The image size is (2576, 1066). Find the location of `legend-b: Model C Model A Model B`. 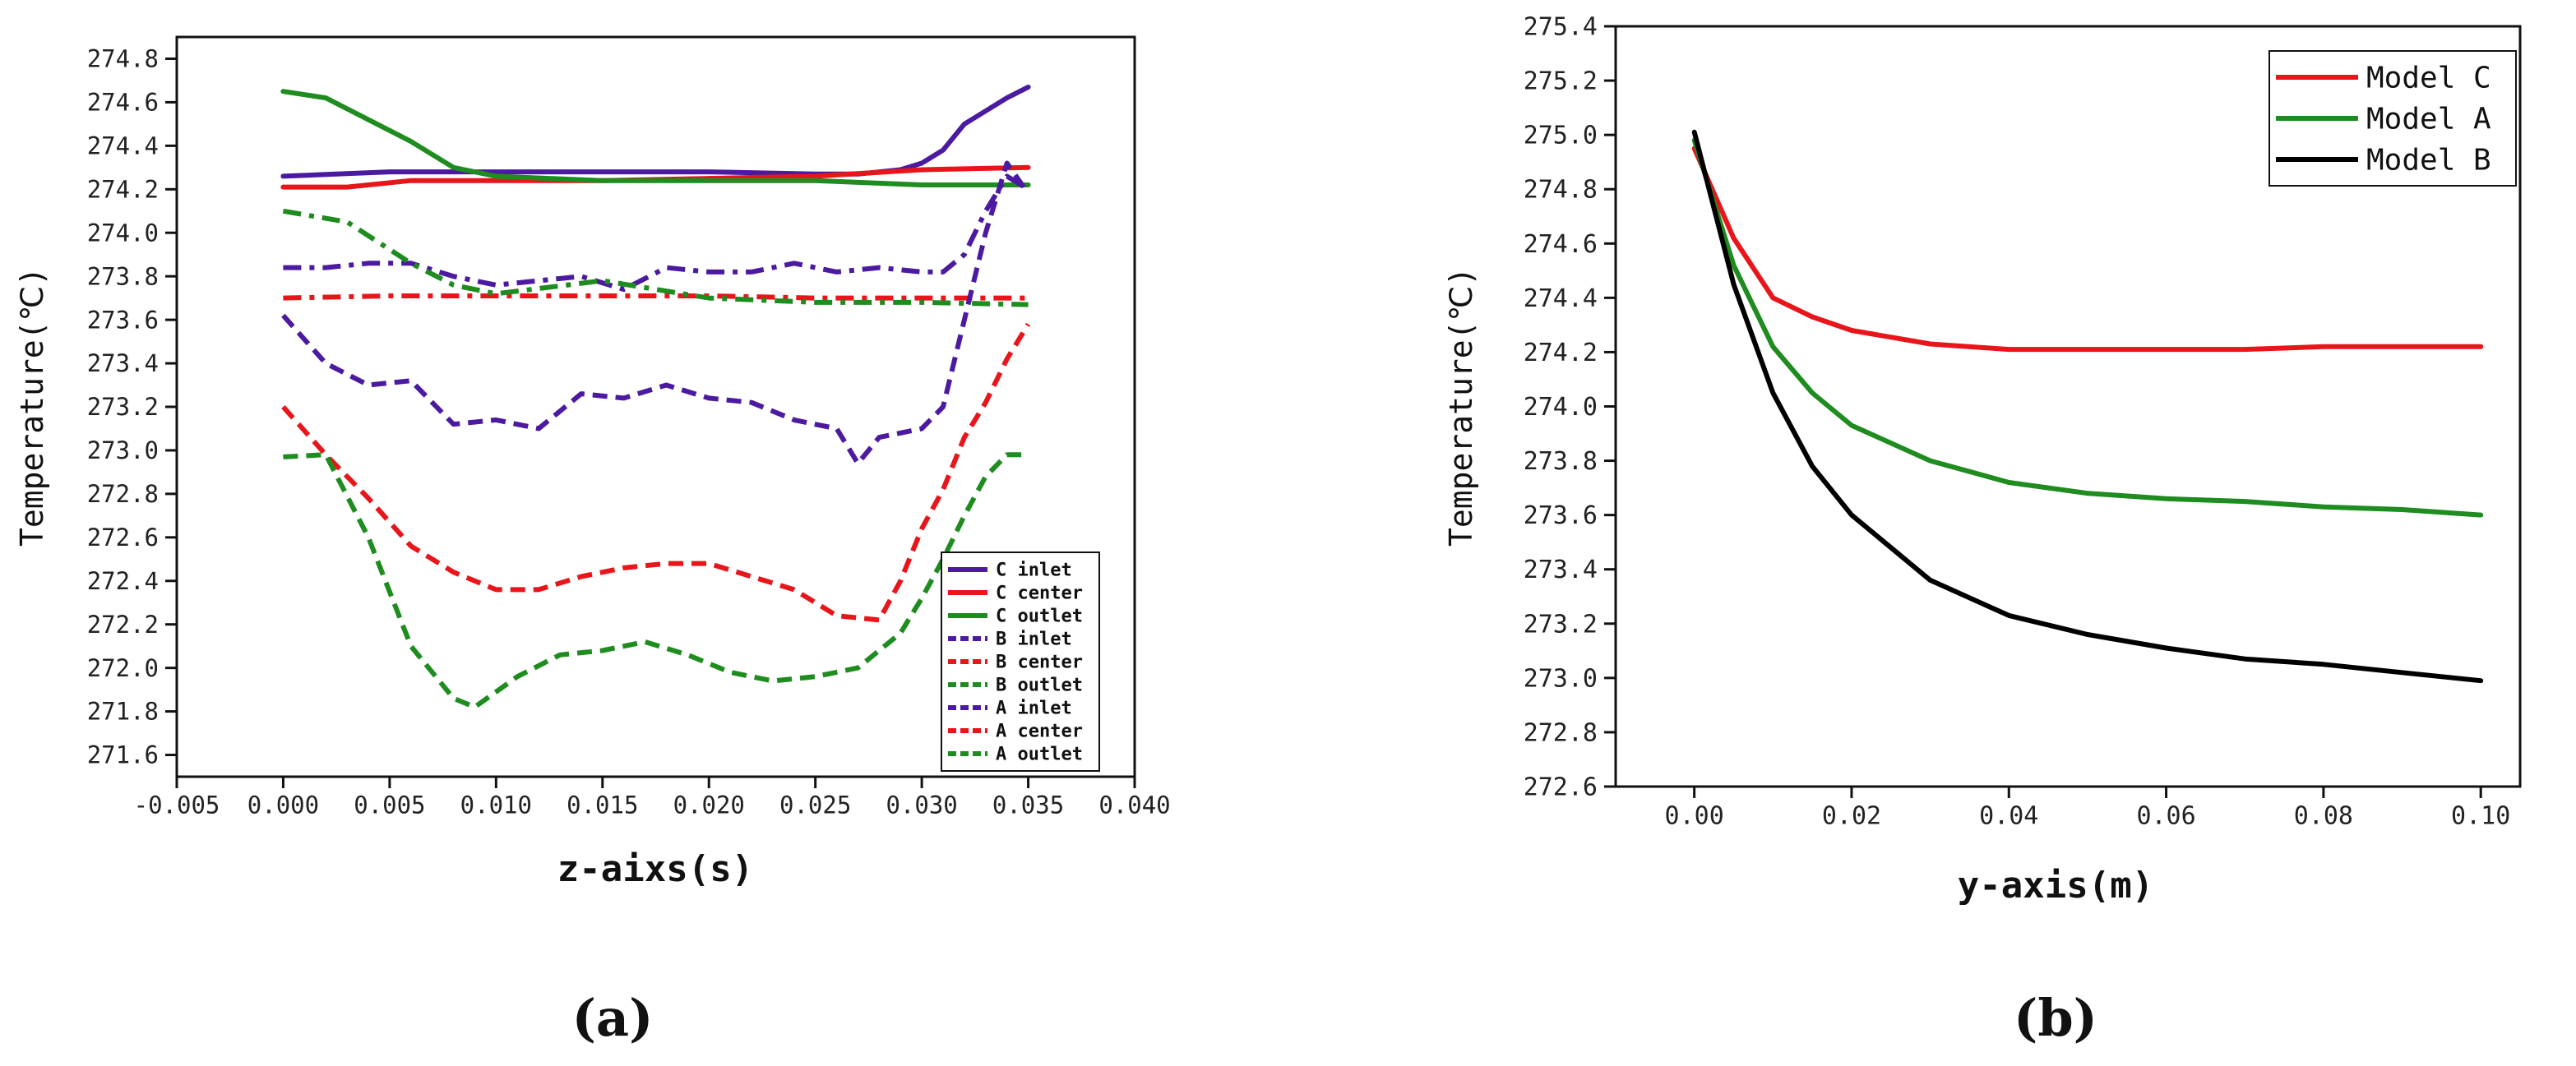

legend-b: Model C Model A Model B is located at coordinates (2392, 118).